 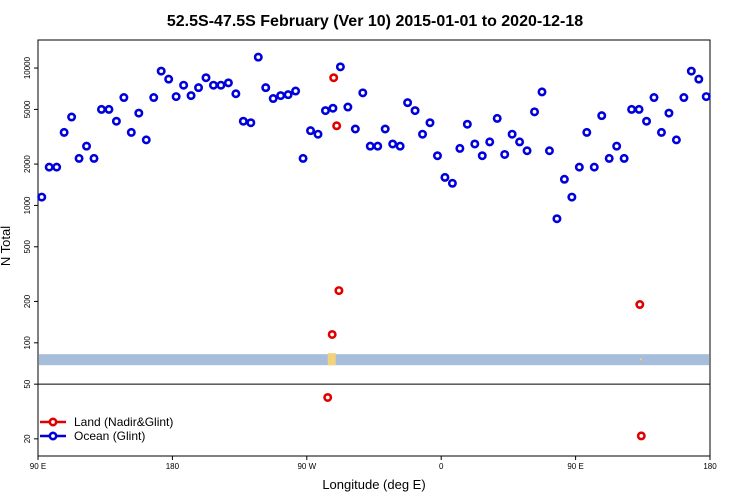 What do you see at coordinates (27, 164) in the screenshot?
I see `y-tick-label: 2000` at bounding box center [27, 164].